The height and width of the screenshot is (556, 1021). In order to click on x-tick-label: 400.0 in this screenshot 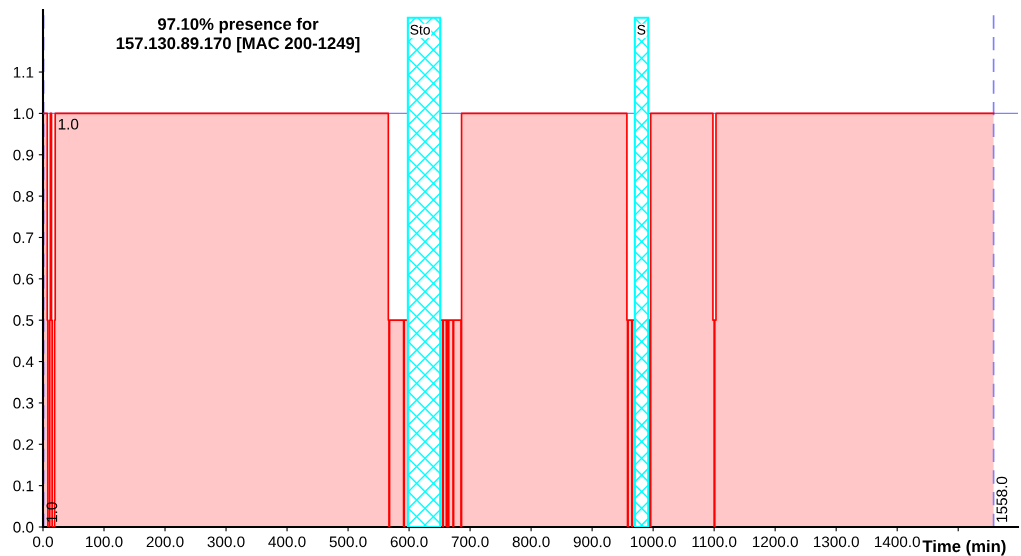, I will do `click(287, 542)`.